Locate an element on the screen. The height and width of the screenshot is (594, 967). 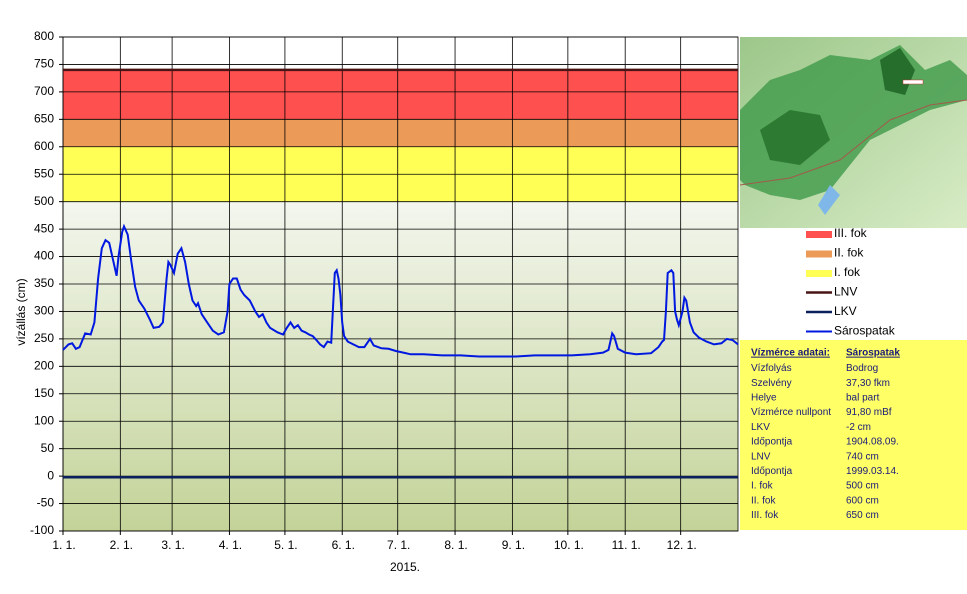
y-tick-label: 250 is located at coordinates (44, 338).